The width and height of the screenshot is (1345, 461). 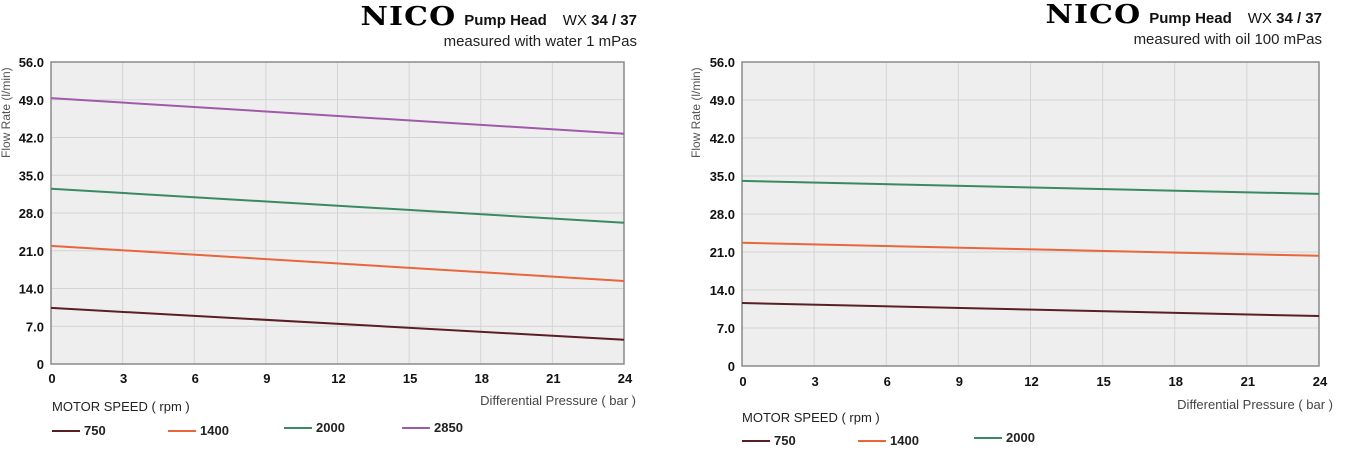 I want to click on legend-item-2850: 2850, so click(x=432, y=427).